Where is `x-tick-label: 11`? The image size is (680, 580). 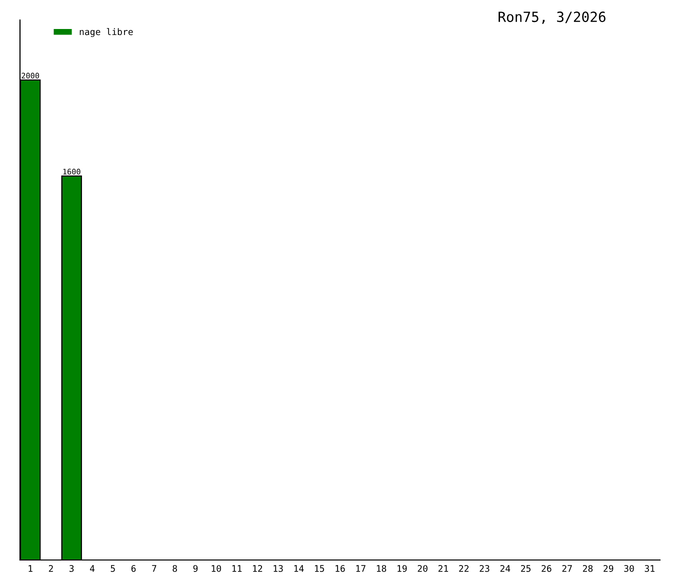
x-tick-label: 11 is located at coordinates (237, 568).